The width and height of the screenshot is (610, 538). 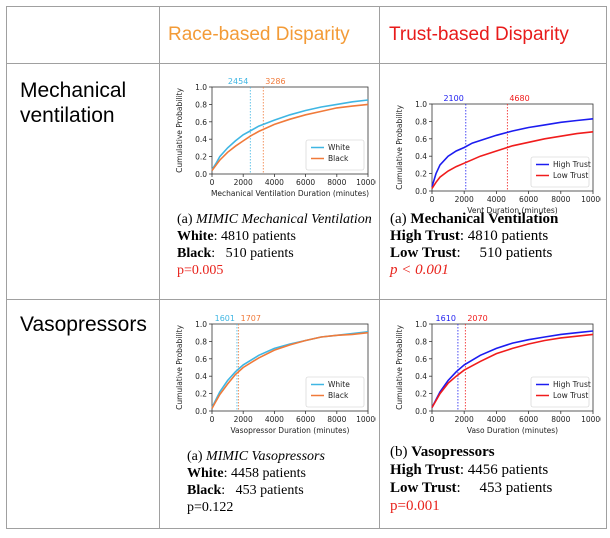 I want to click on caption-b-title-line: (a) Mechanical Ventilation, so click(x=474, y=219).